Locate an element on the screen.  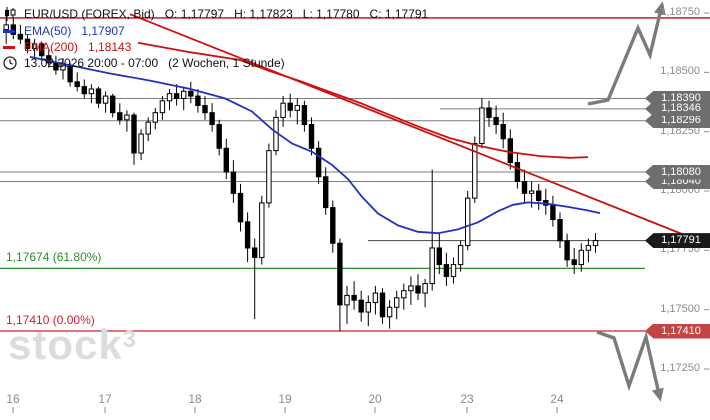
price-axis-label: 1,18750 is located at coordinates (680, 12).